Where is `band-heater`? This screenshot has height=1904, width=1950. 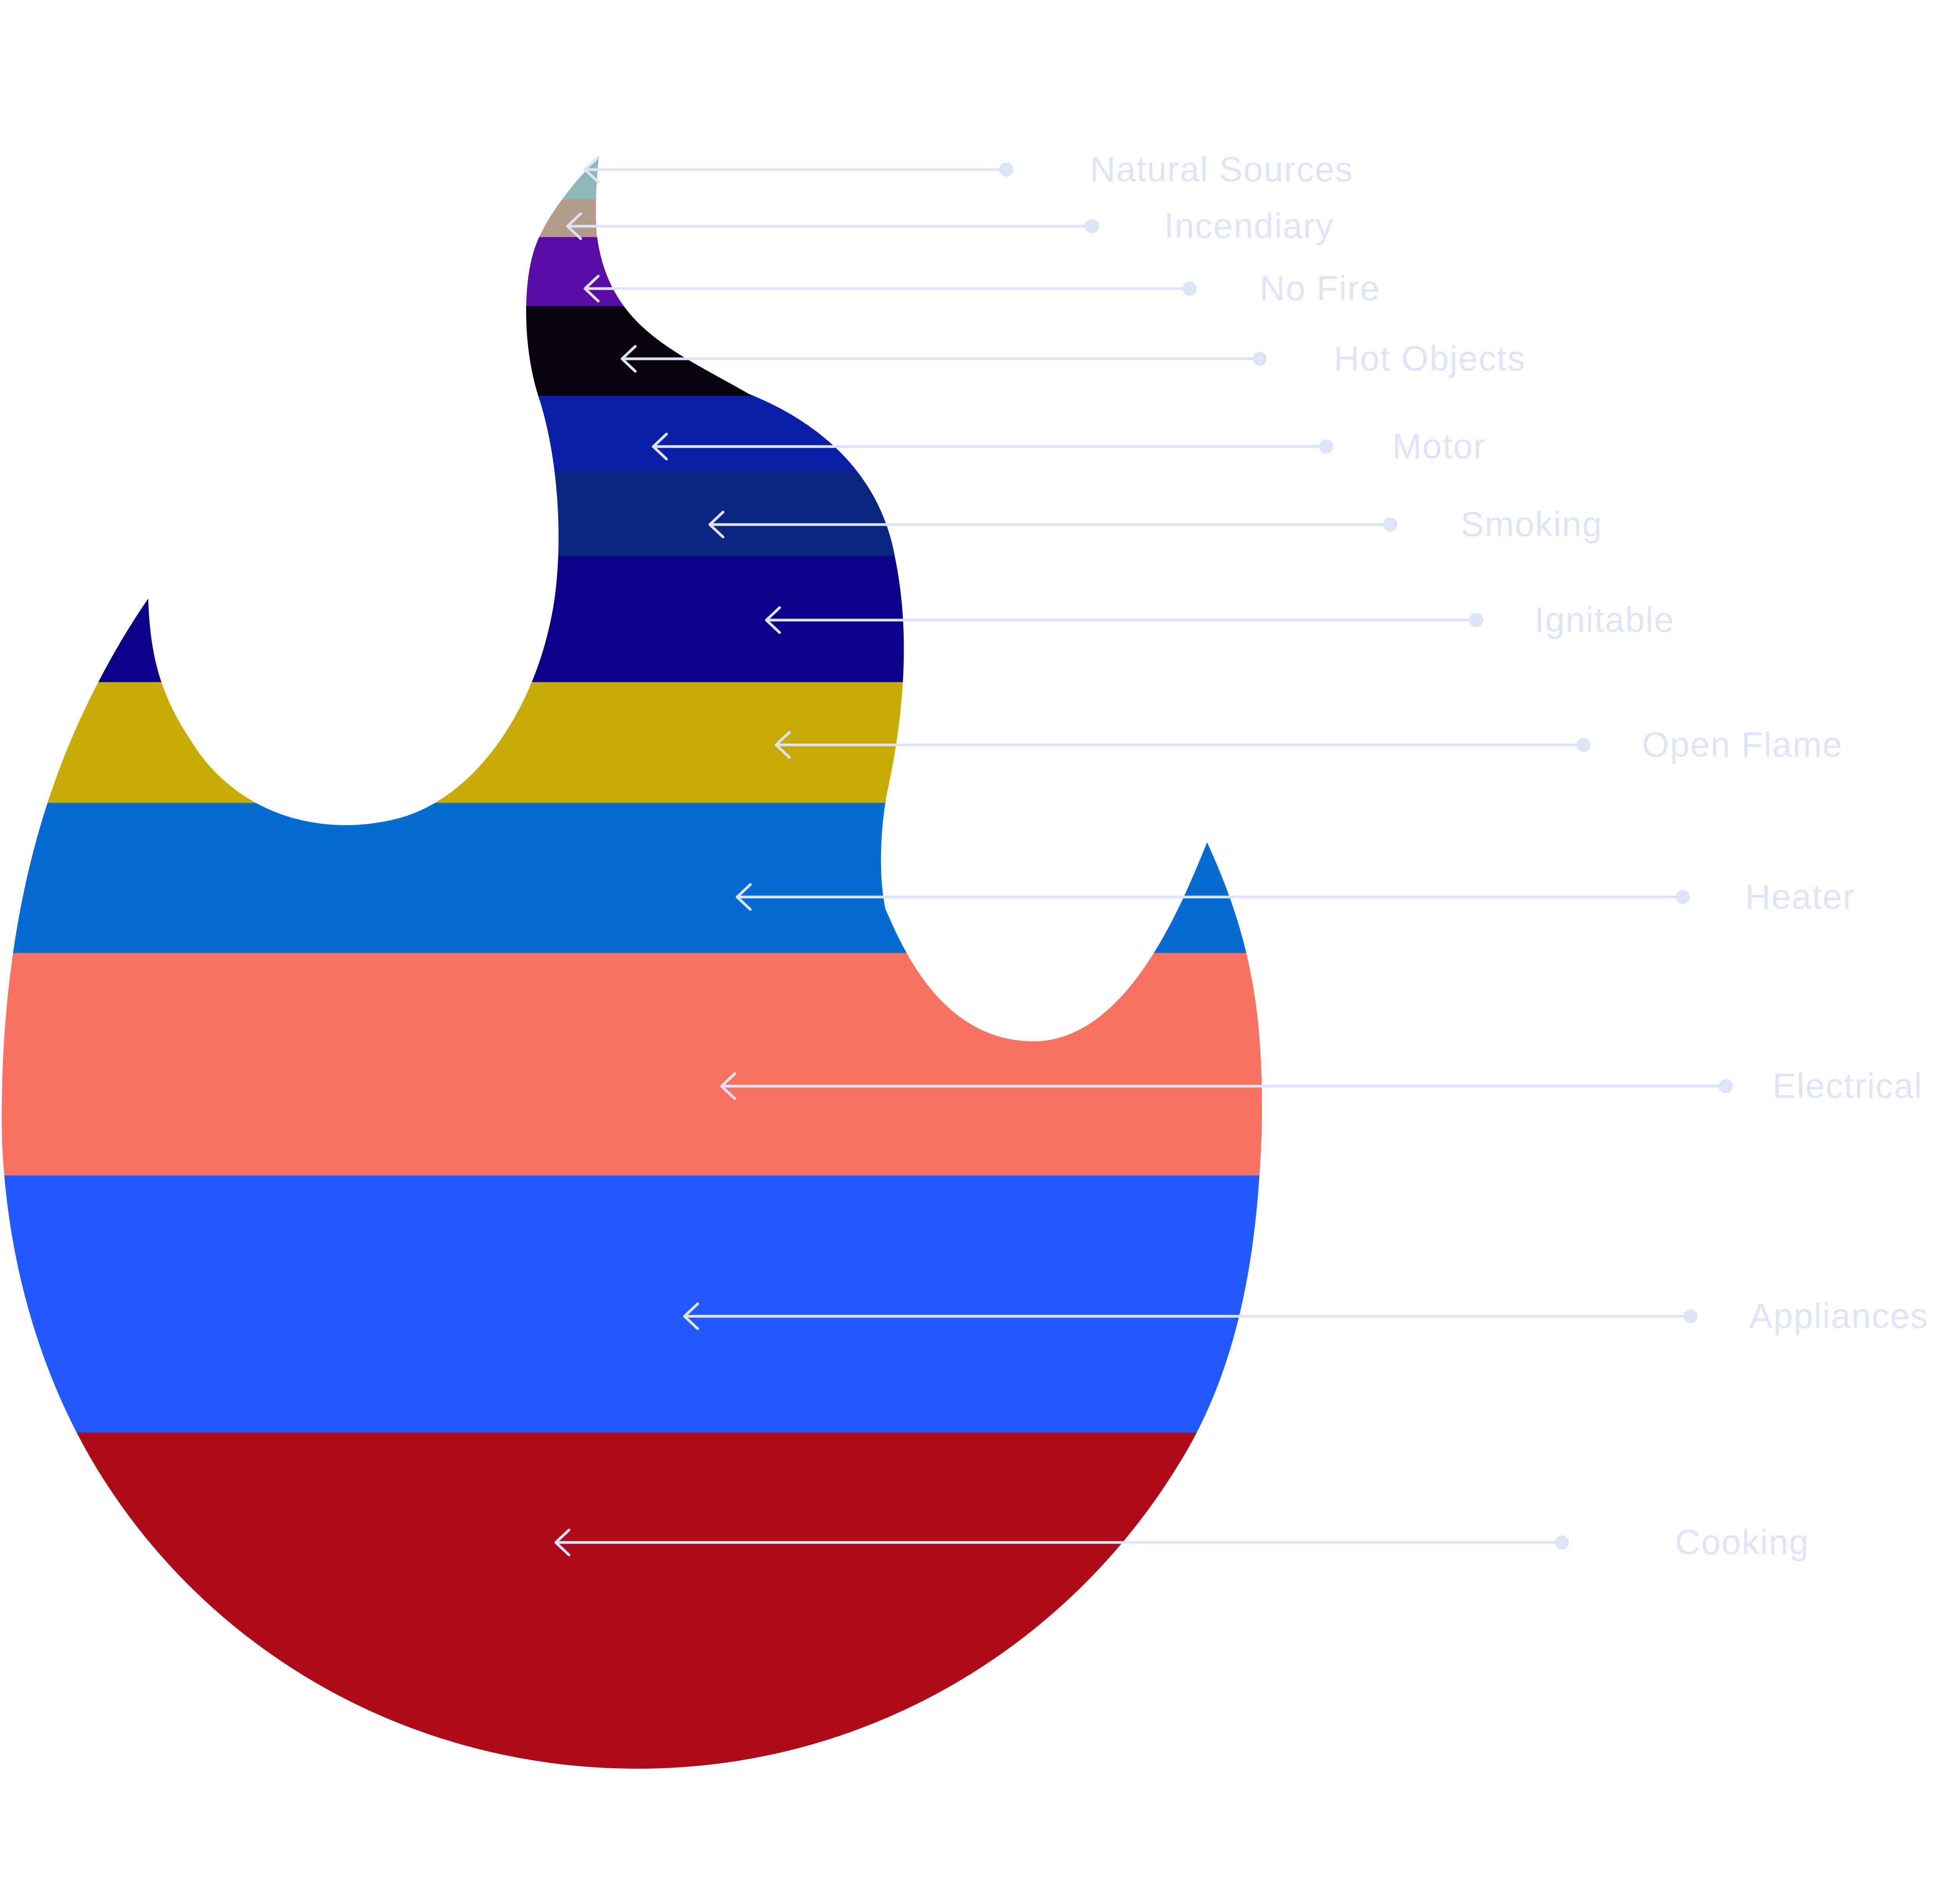
band-heater is located at coordinates (632, 879).